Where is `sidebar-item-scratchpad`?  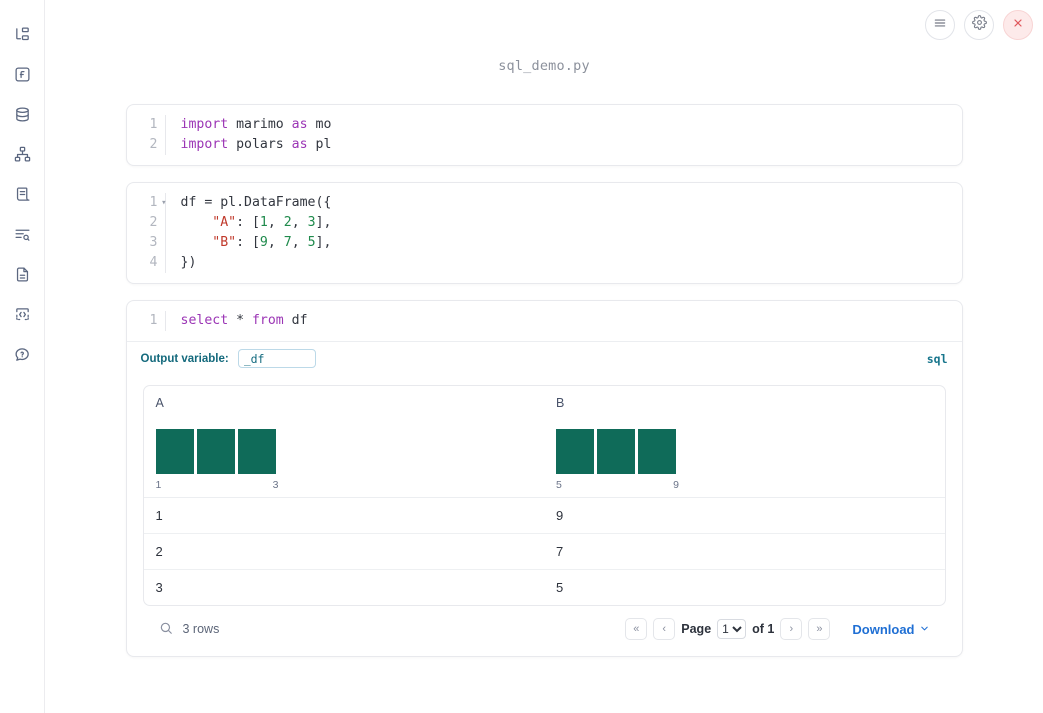
sidebar-item-scratchpad is located at coordinates (22, 194).